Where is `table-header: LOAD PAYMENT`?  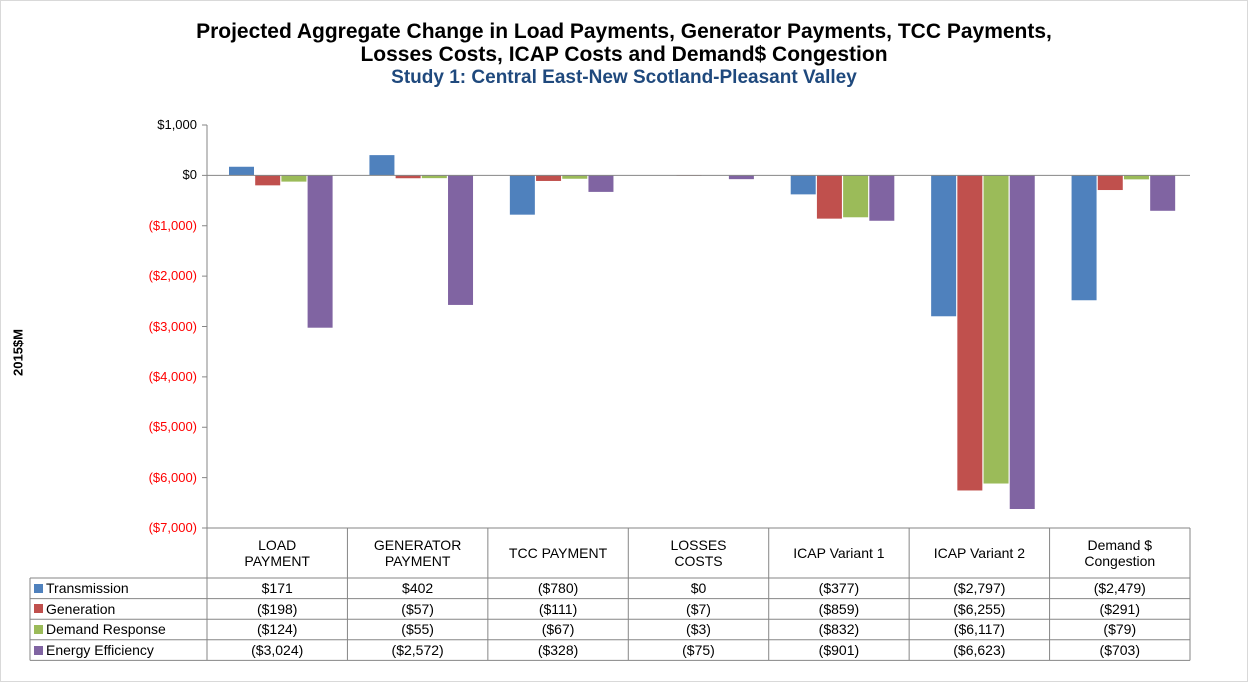 table-header: LOAD PAYMENT is located at coordinates (277, 553).